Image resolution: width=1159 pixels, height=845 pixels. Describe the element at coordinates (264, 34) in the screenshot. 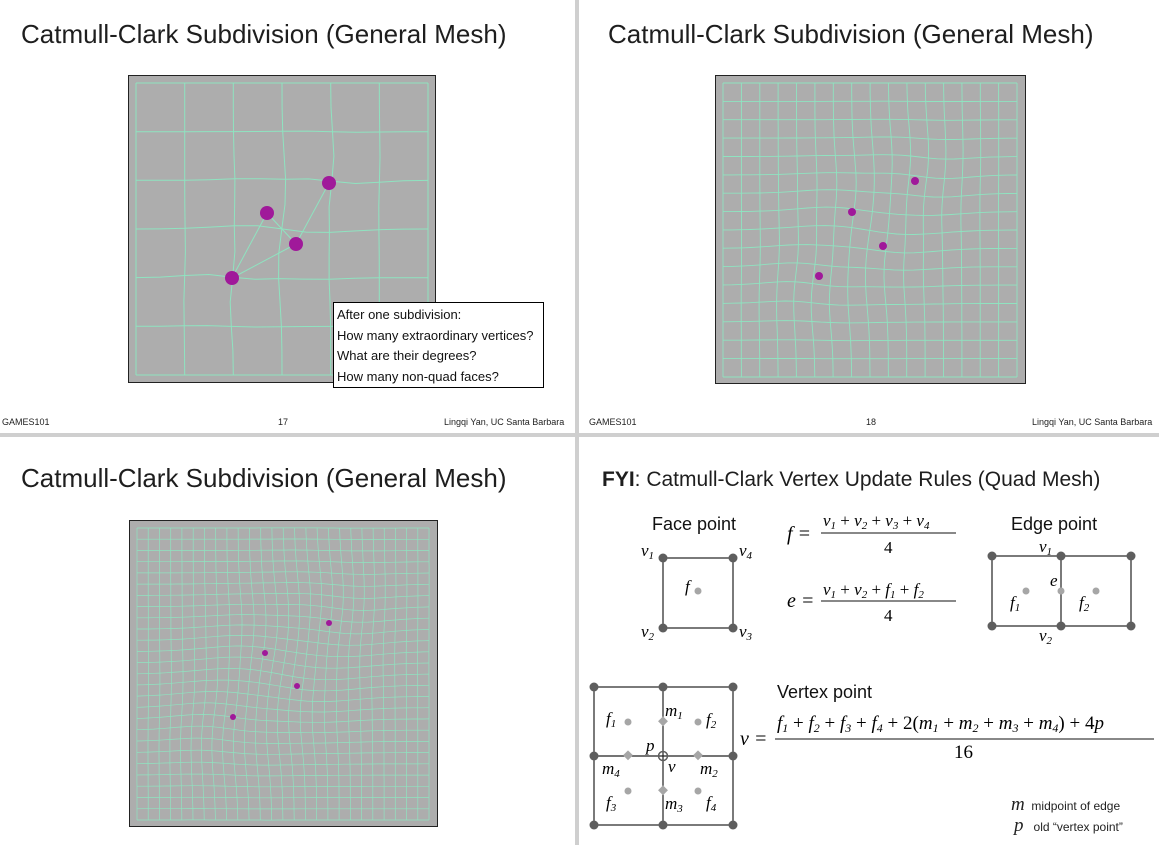

I see `slide-title: Catmull-Clark Subdivision (General Mesh)` at that location.